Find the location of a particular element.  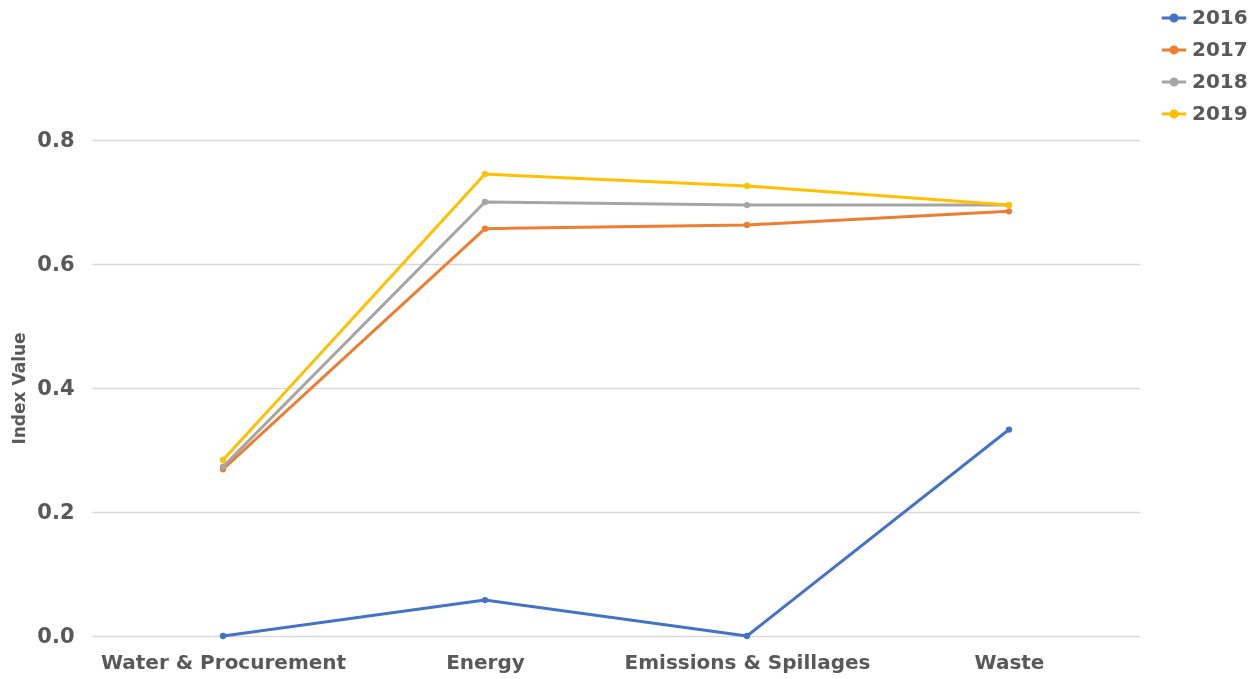

x-tick-label: Waste is located at coordinates (1009, 661).